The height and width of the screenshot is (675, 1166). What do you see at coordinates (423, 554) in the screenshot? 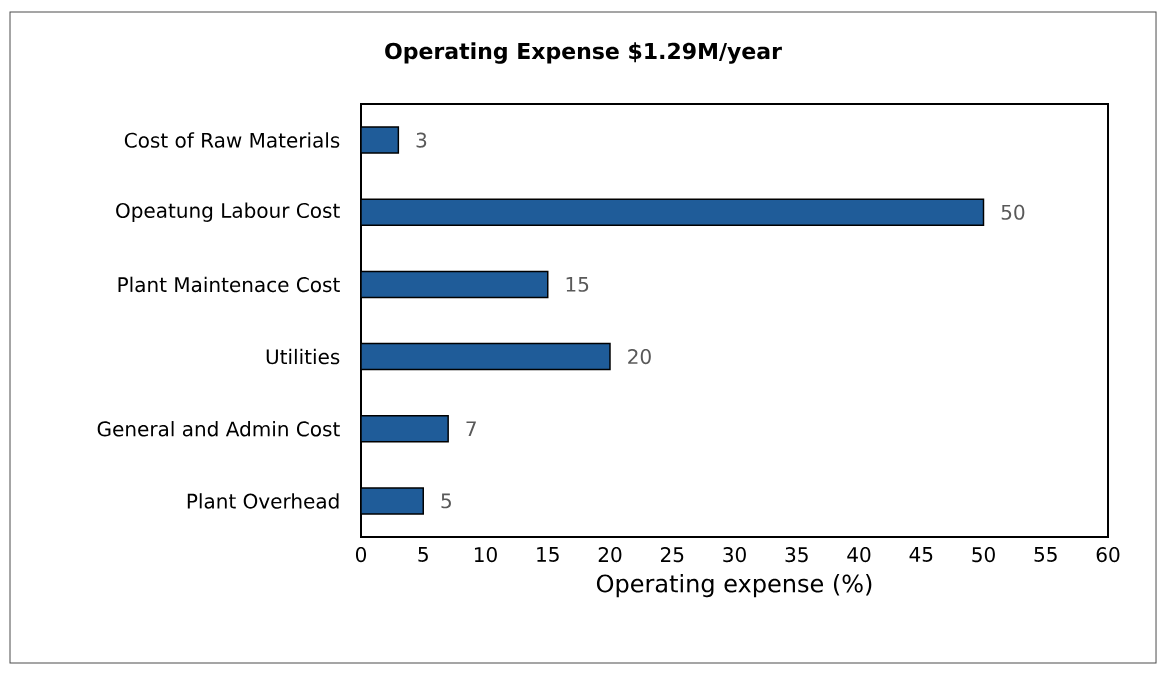
I see `x-tick-label: 5` at bounding box center [423, 554].